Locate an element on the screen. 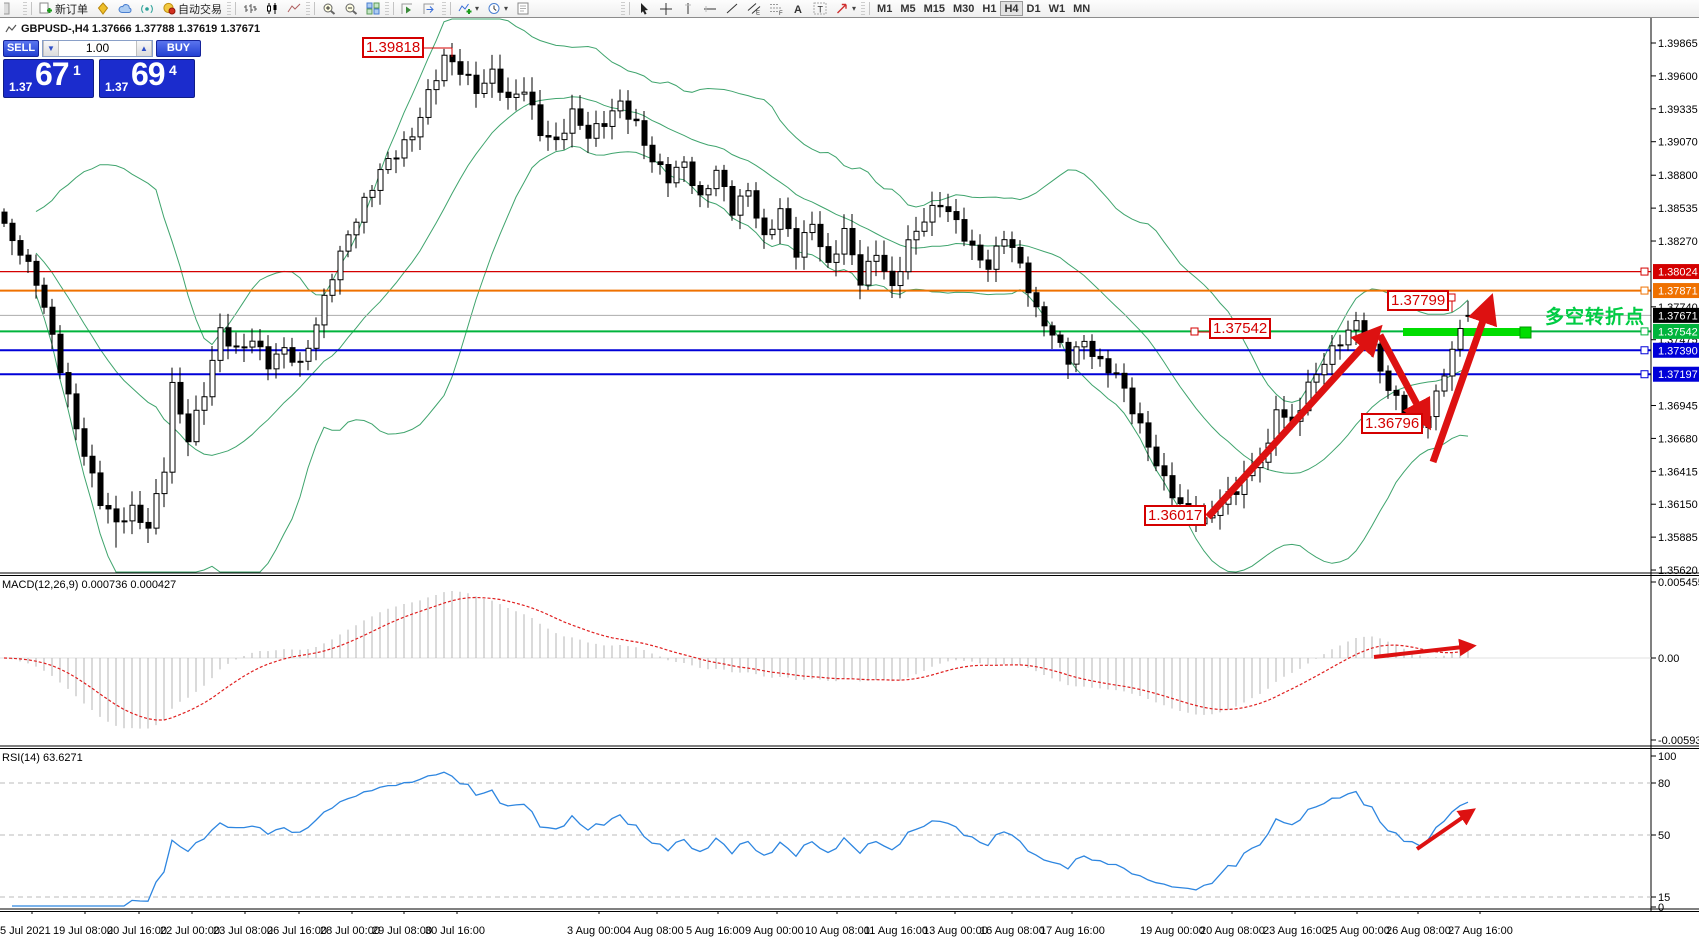 This screenshot has height=940, width=1699. cursor-button is located at coordinates (644, 8).